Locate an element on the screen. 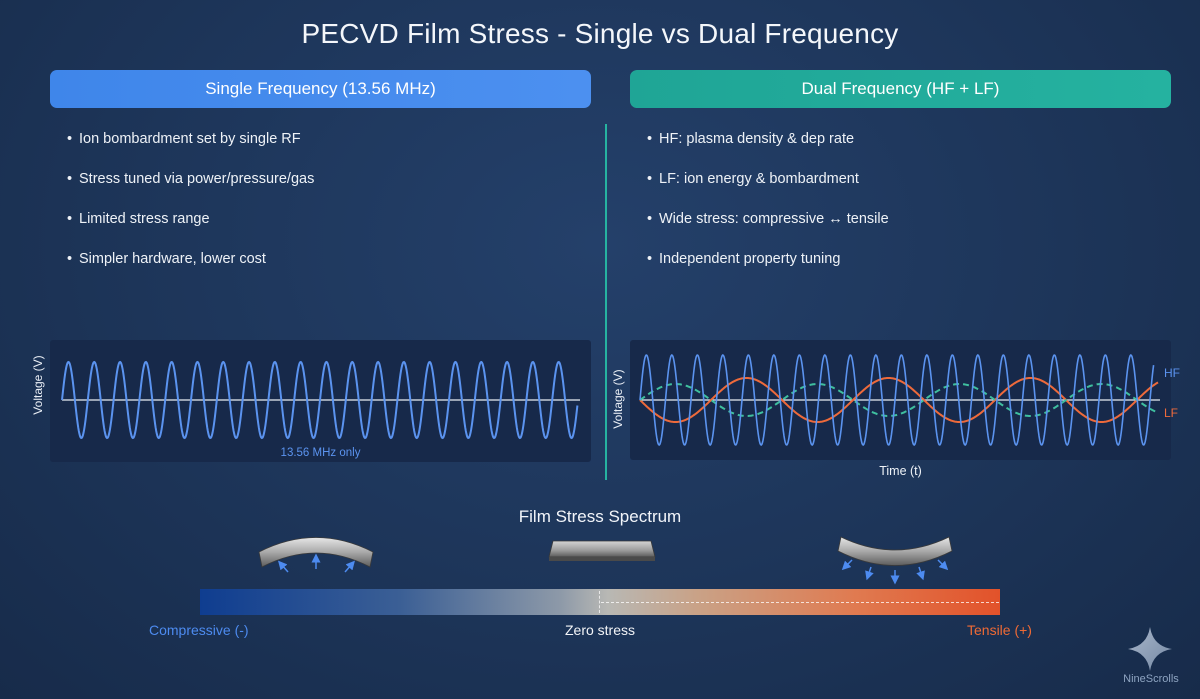 This screenshot has width=1200, height=699. single-frequency-header: Single Frequency (13.56 MHz) is located at coordinates (320, 89).